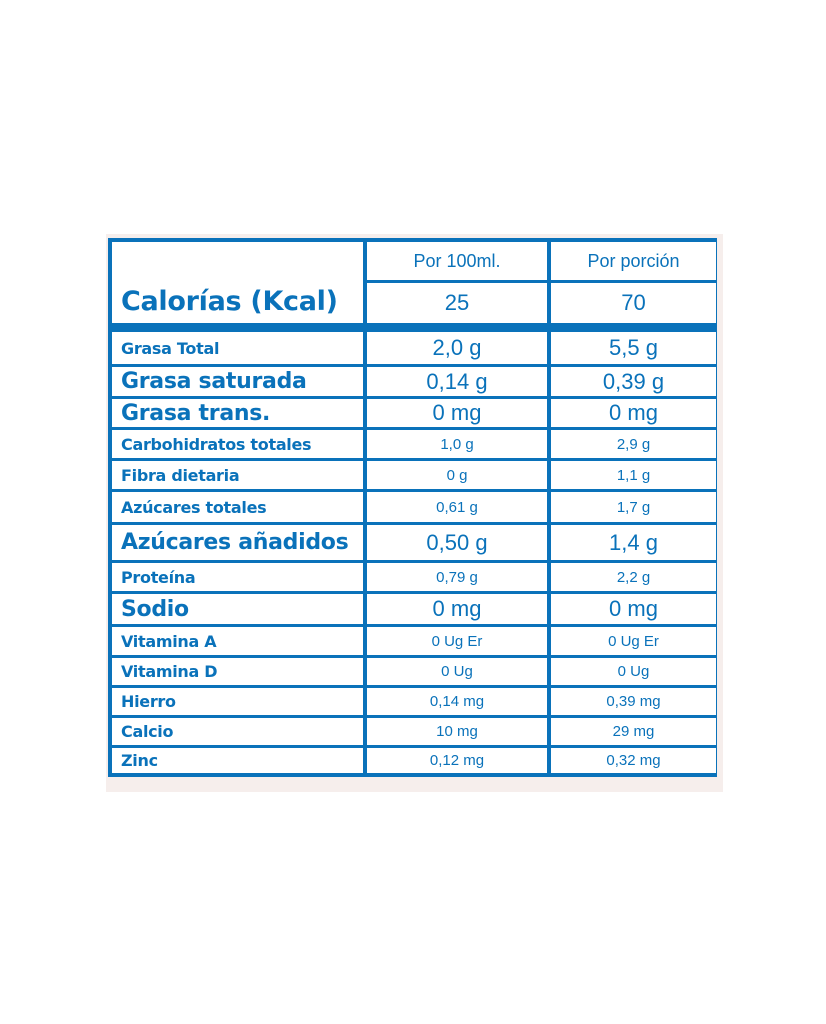 Image resolution: width=826 pixels, height=1024 pixels. I want to click on nutrient-per-portion: 29 mg, so click(633, 731).